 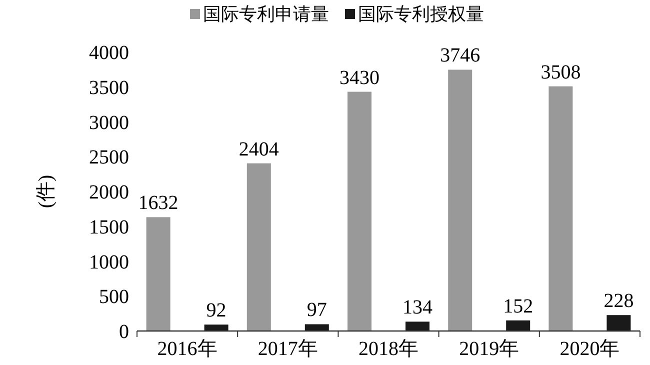 I want to click on y-tick-label: 500, so click(x=114, y=297).